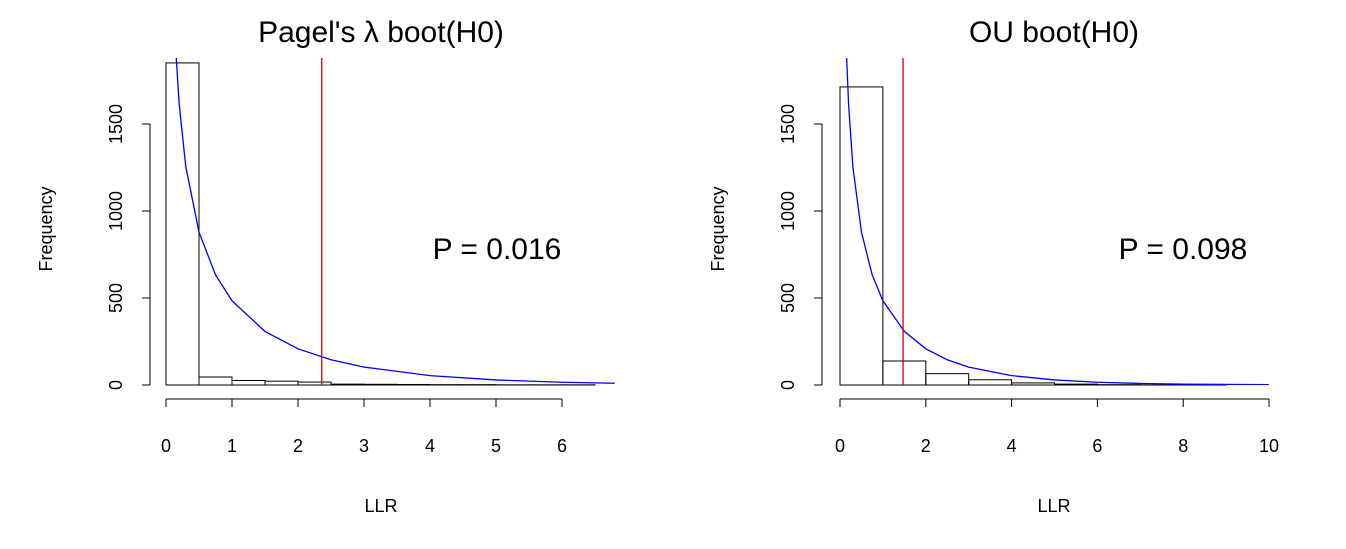  What do you see at coordinates (1183, 249) in the screenshot?
I see `p-value-annotation: P = 0.098` at bounding box center [1183, 249].